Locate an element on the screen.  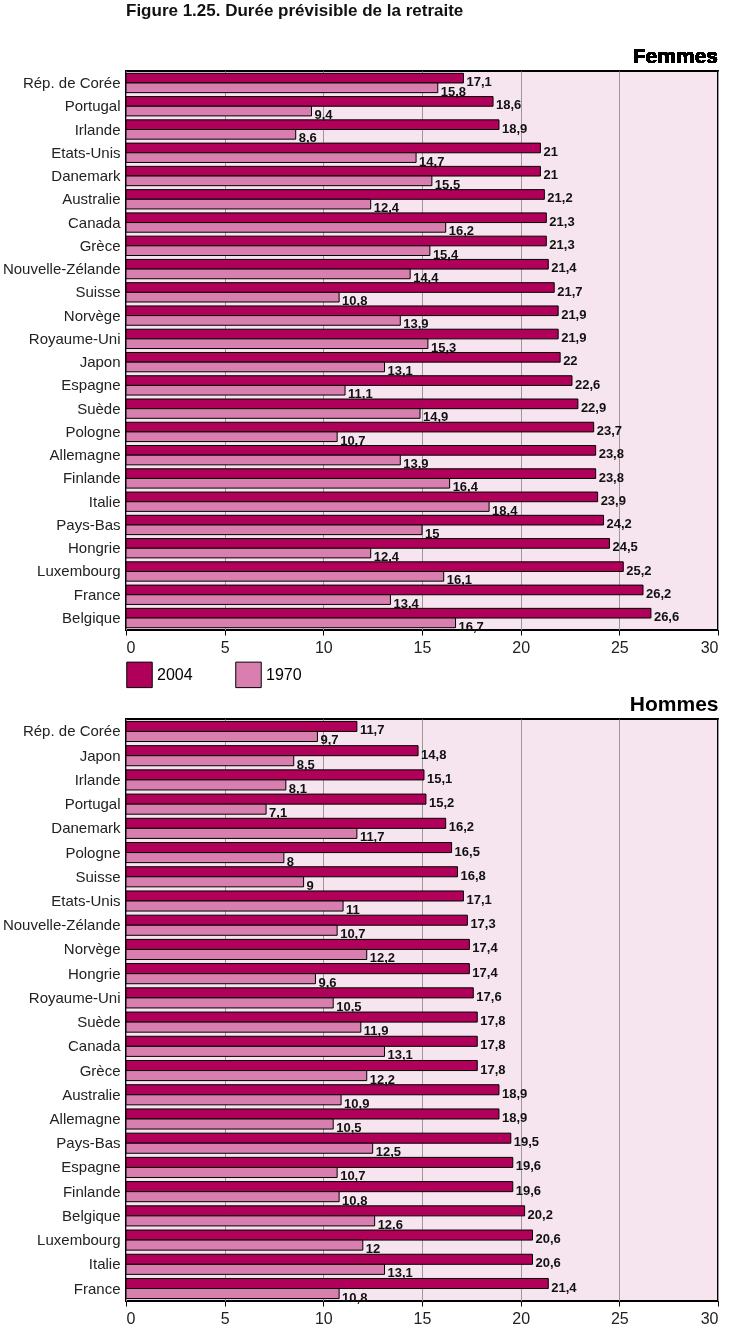
x-tick-label: 30 is located at coordinates (709, 1318).